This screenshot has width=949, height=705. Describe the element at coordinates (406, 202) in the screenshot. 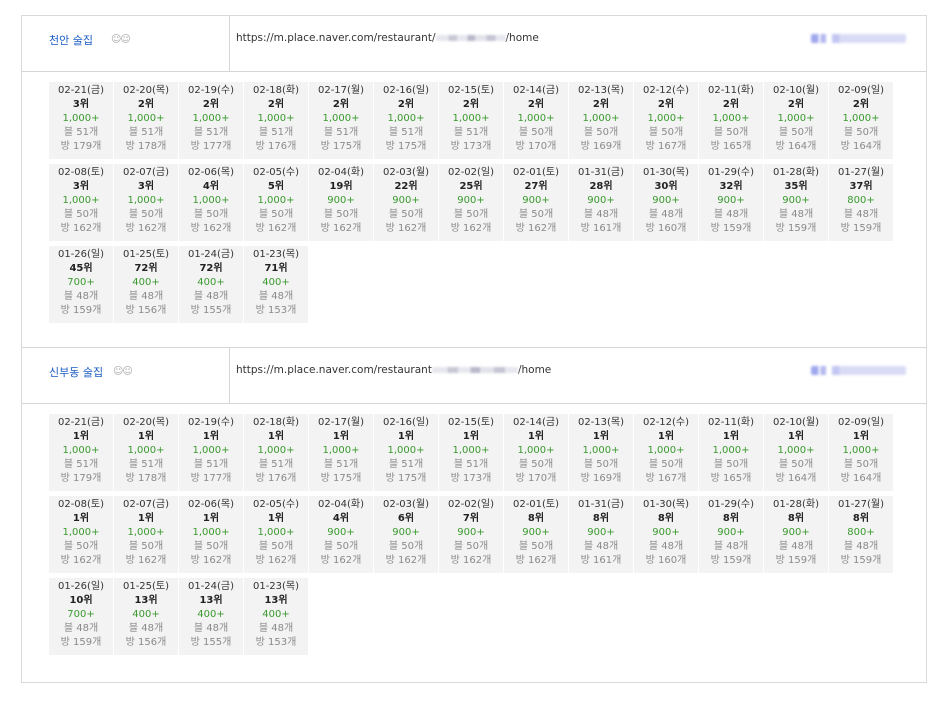

I see `rank-day-cell: 02-03(월) 22위 900+ 블 50개 방 162개` at that location.